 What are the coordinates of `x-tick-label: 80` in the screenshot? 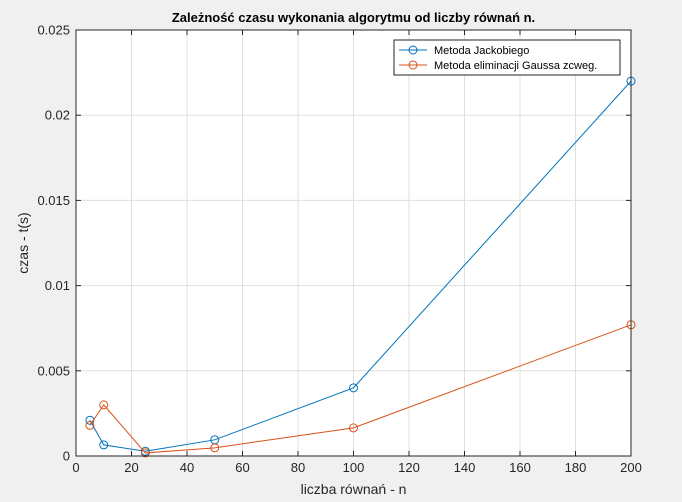 It's located at (298, 467).